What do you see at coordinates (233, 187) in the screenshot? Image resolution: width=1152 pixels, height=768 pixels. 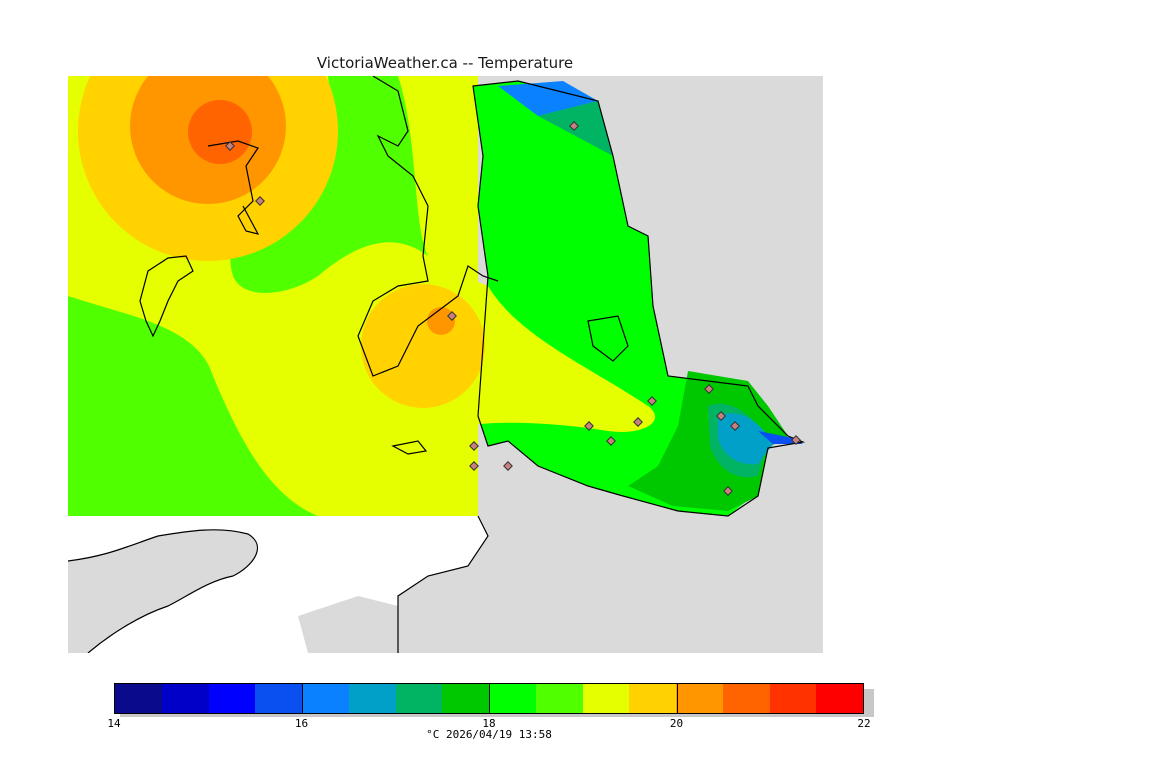 I see `coastline-west` at bounding box center [233, 187].